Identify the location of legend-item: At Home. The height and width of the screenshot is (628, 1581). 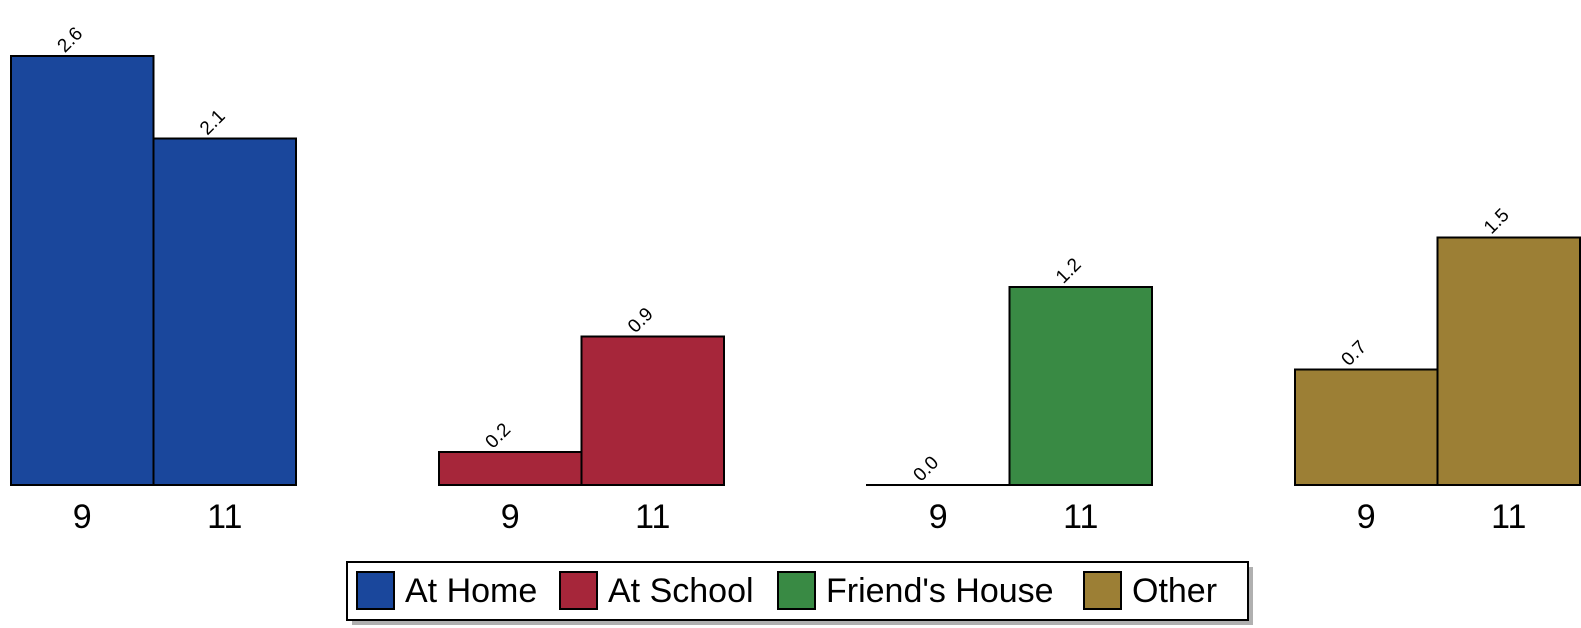
(446, 590).